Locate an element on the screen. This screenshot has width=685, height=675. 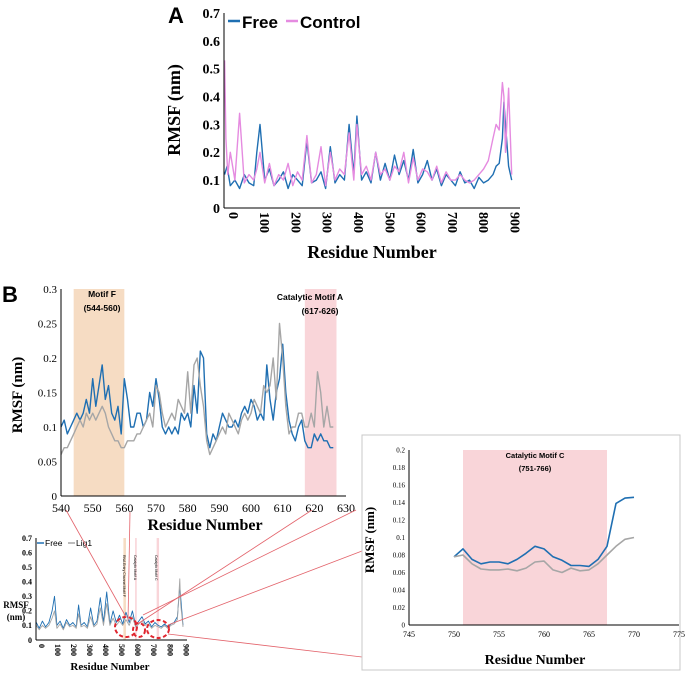
connector-motif-c-bottom is located at coordinates (265, 645).